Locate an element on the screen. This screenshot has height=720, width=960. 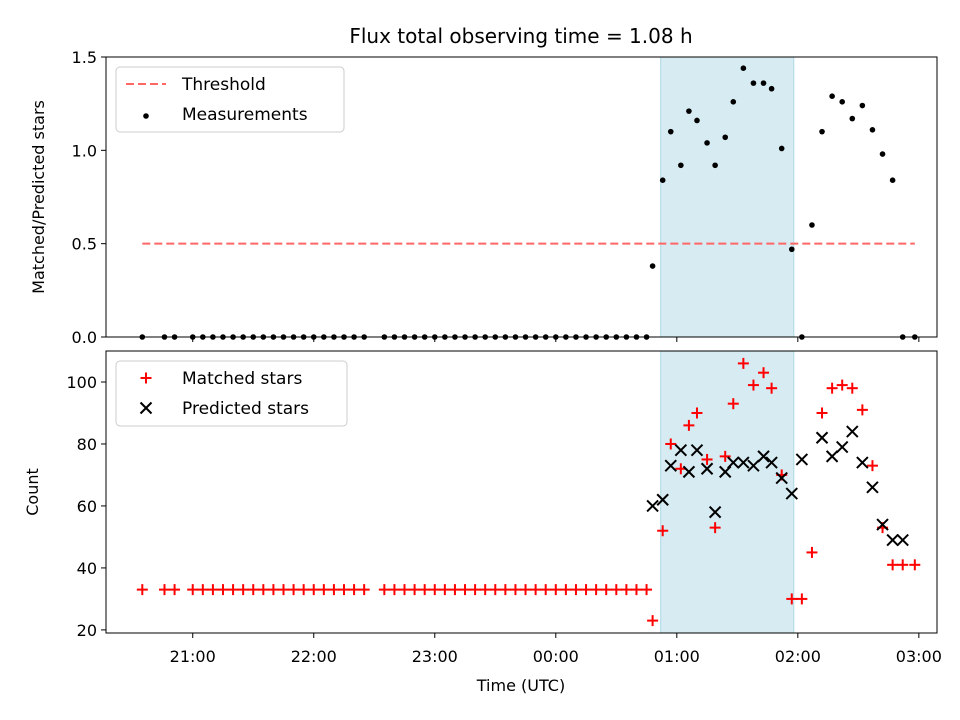
legend-label: Matched stars is located at coordinates (242, 379).